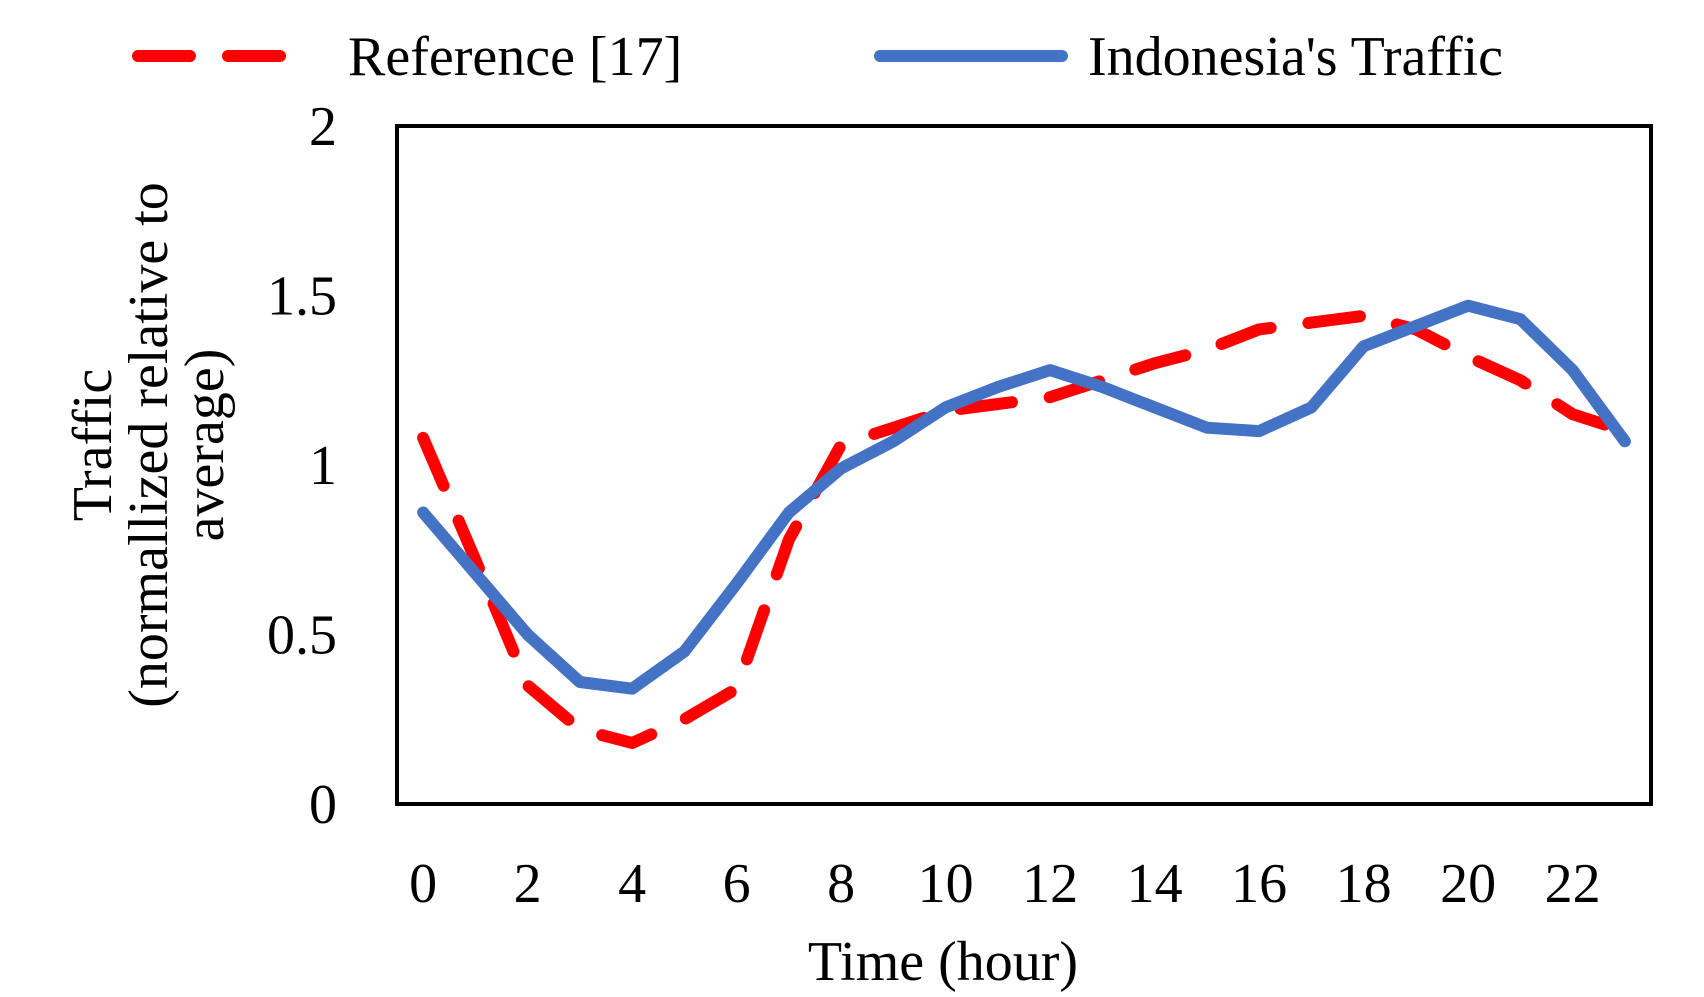 This screenshot has height=997, width=1704. What do you see at coordinates (946, 884) in the screenshot?
I see `x-tick-label: 10` at bounding box center [946, 884].